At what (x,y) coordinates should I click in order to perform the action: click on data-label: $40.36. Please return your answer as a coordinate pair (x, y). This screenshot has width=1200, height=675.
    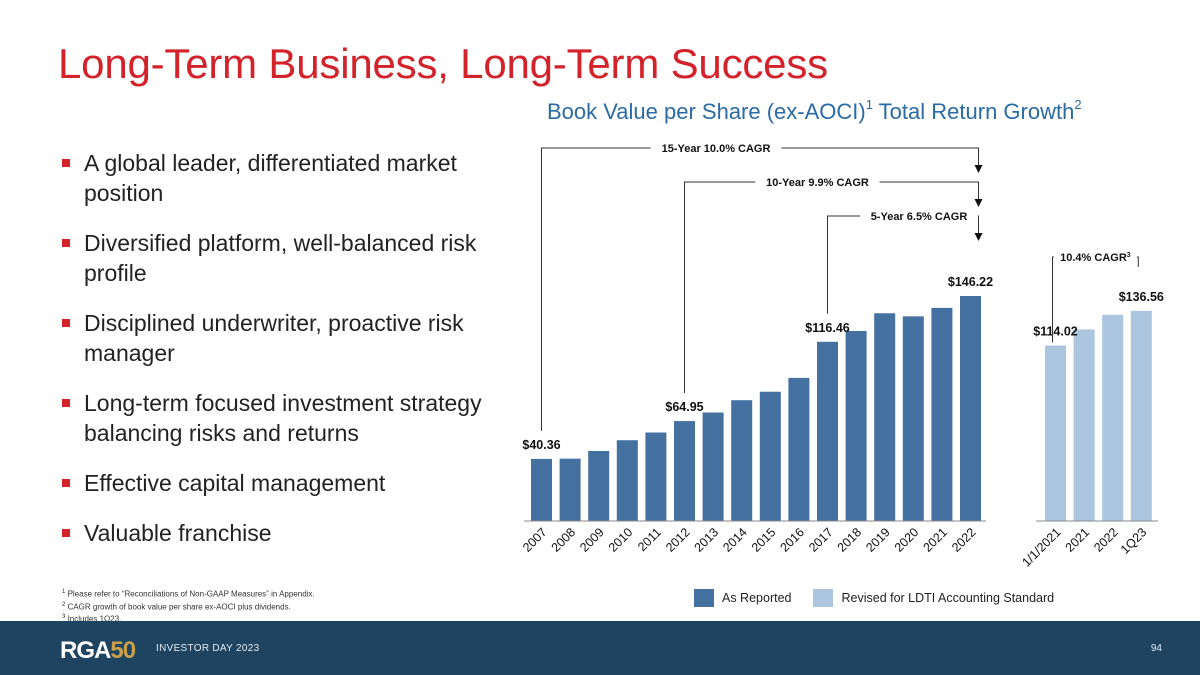
    Looking at the image, I should click on (541, 445).